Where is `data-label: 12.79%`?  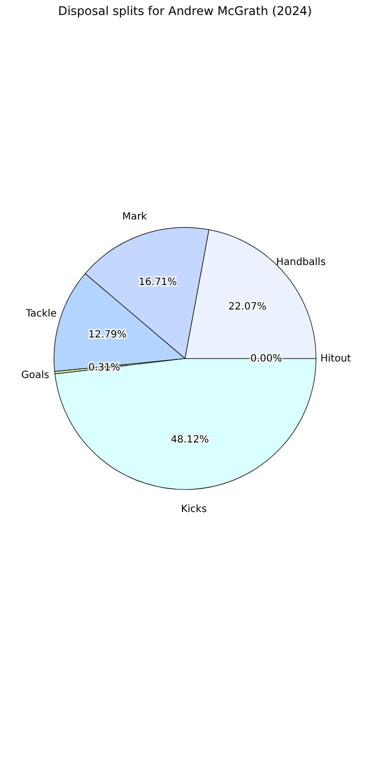
data-label: 12.79% is located at coordinates (107, 334).